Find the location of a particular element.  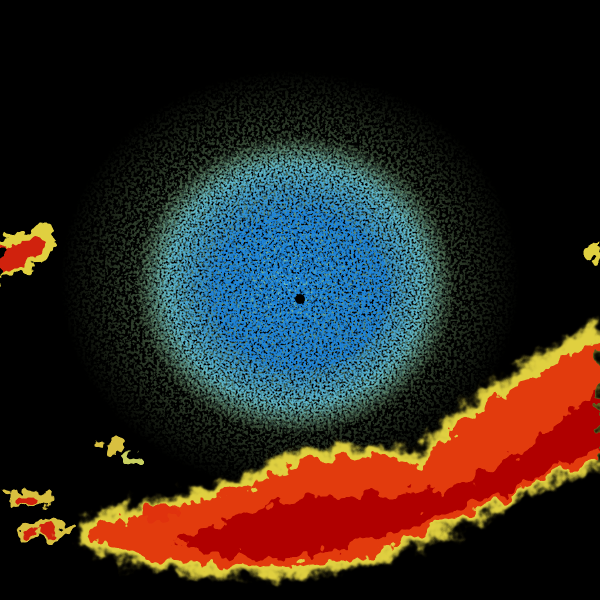

left-cell is located at coordinates (30, 256).